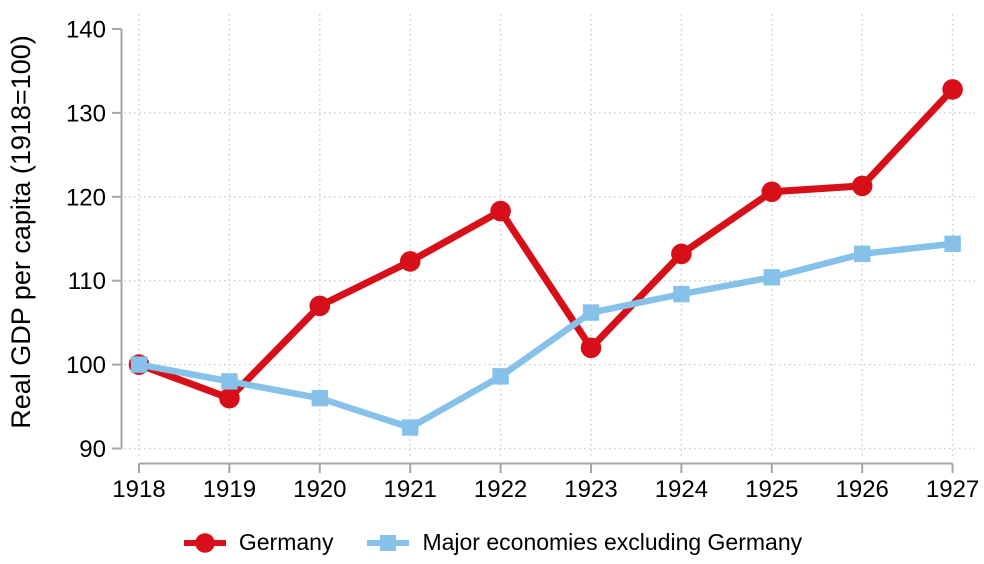  I want to click on y-tick-label: 110, so click(87, 281).